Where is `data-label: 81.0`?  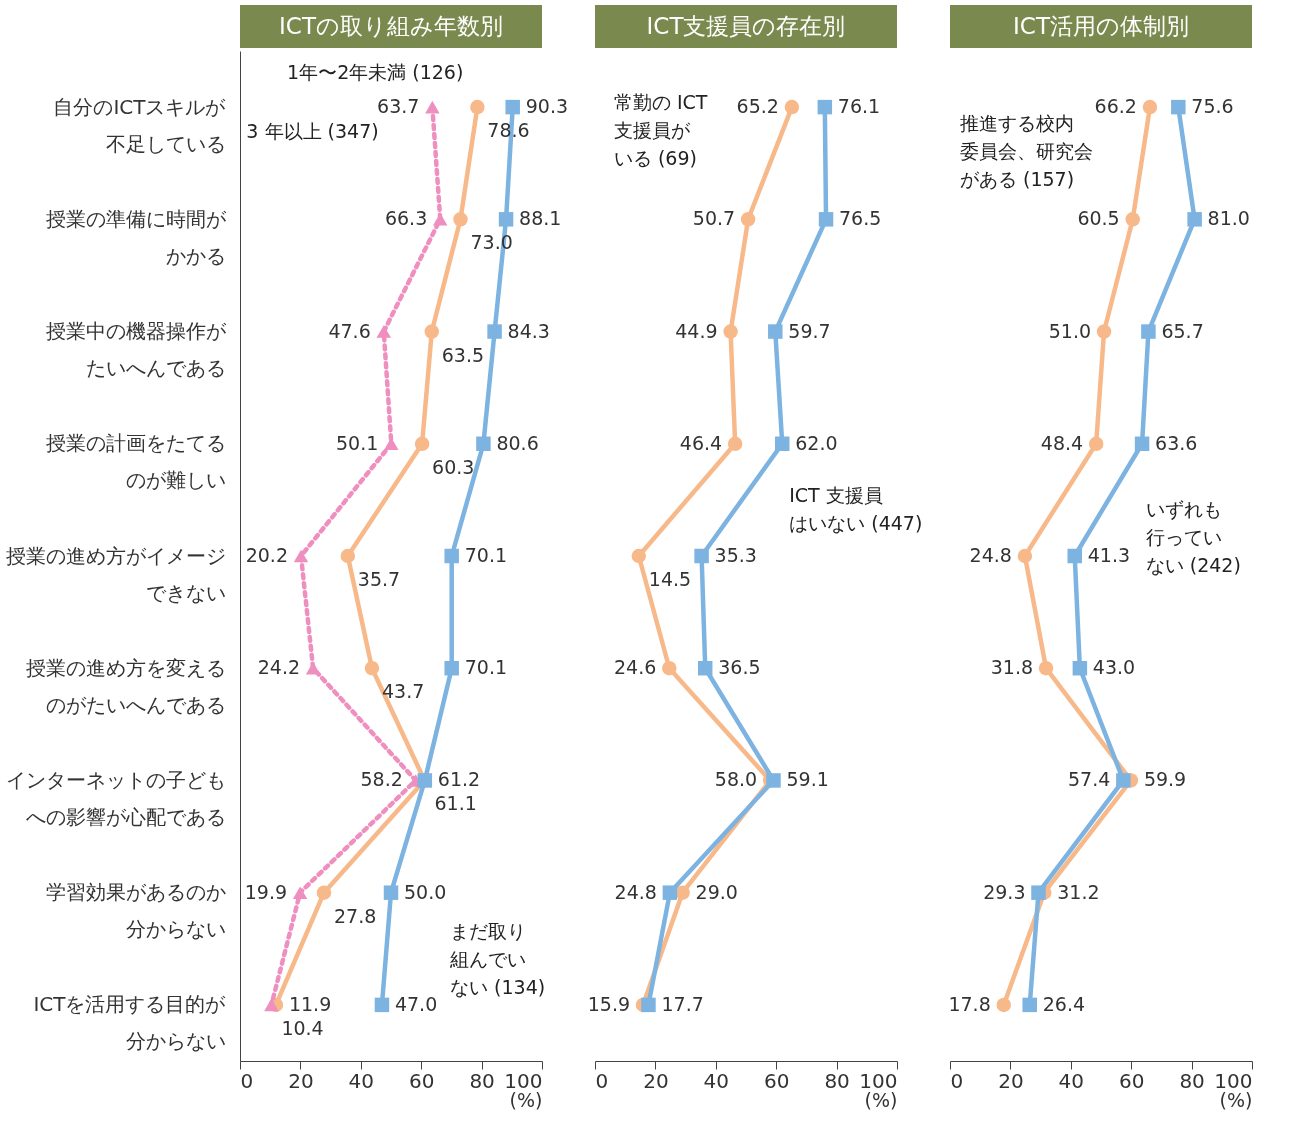 data-label: 81.0 is located at coordinates (1228, 218).